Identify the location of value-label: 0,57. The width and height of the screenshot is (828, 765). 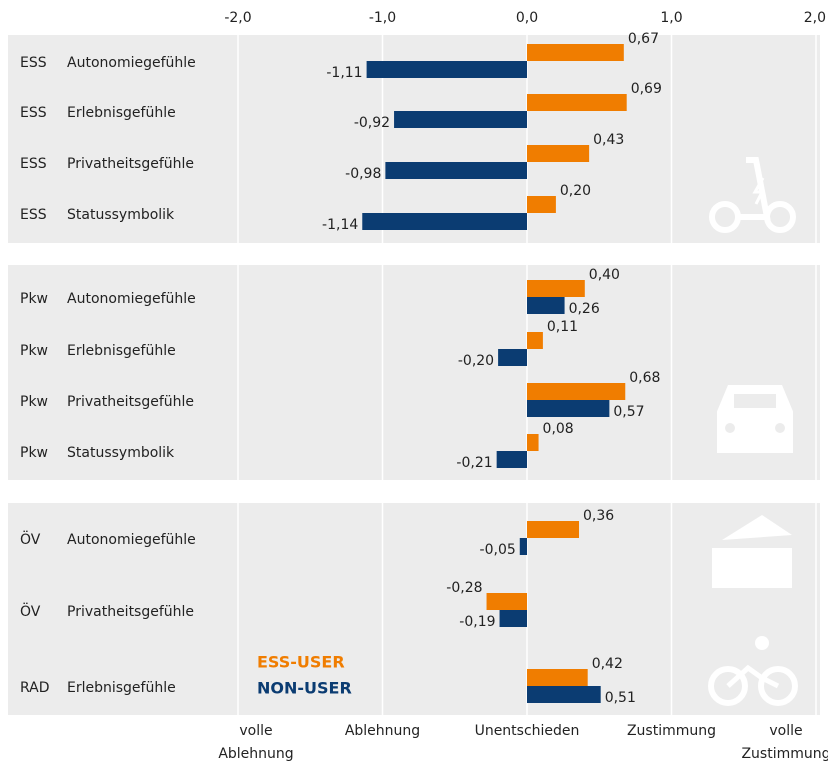
(628, 412).